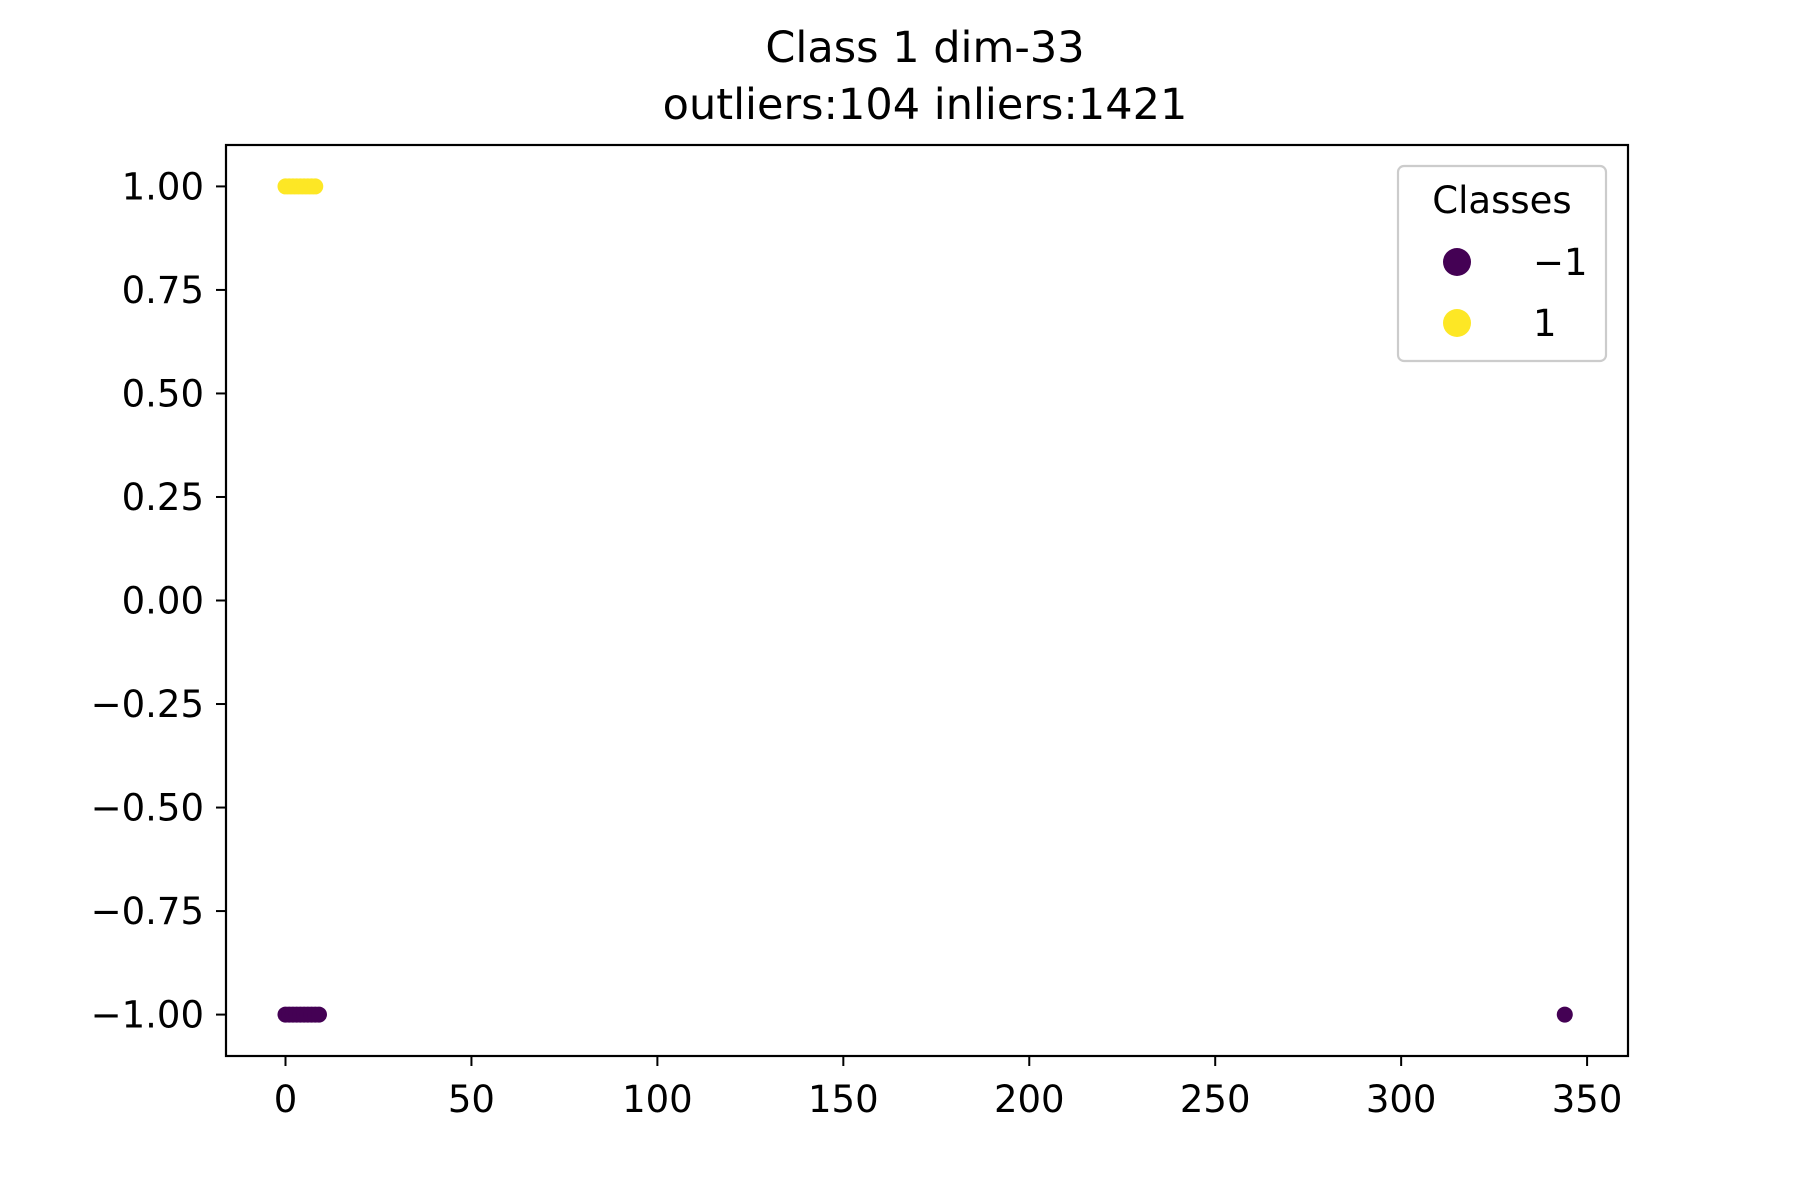 The image size is (1800, 1200). What do you see at coordinates (163, 601) in the screenshot?
I see `y-tick-label: 0.00` at bounding box center [163, 601].